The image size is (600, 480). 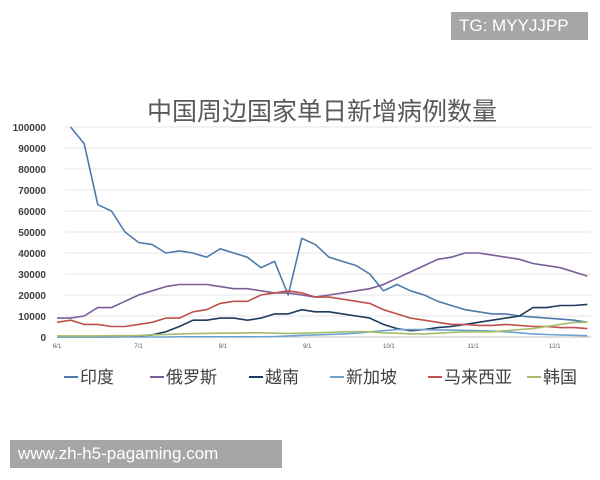 I want to click on legend: 印度 俄罗斯 越南 新加坡 马来西亚 韩国, so click(x=320, y=378).